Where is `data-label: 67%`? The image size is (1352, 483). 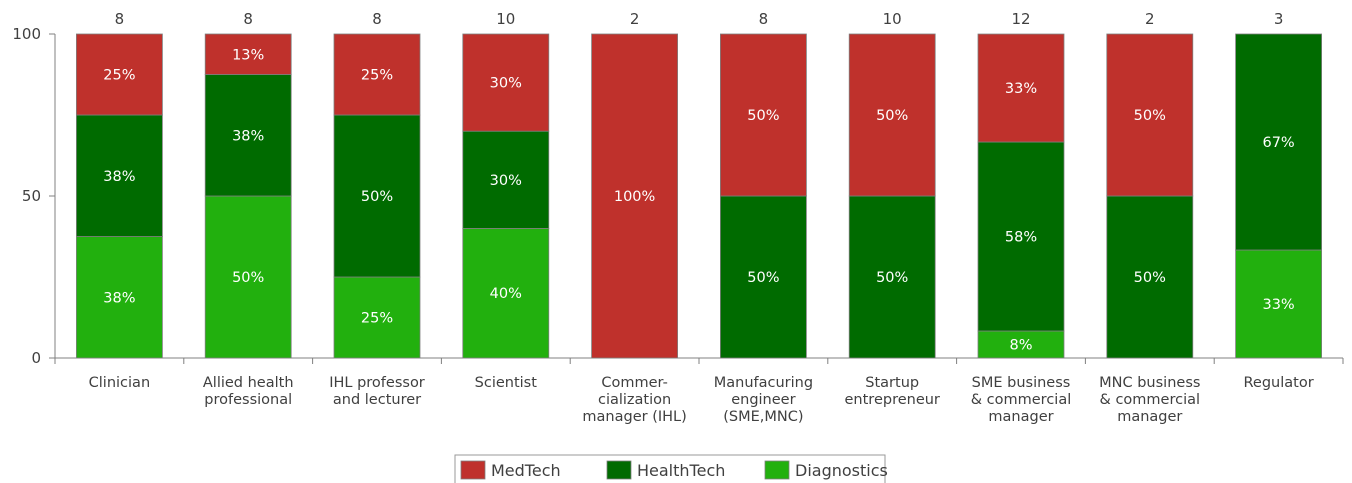 data-label: 67% is located at coordinates (1278, 143).